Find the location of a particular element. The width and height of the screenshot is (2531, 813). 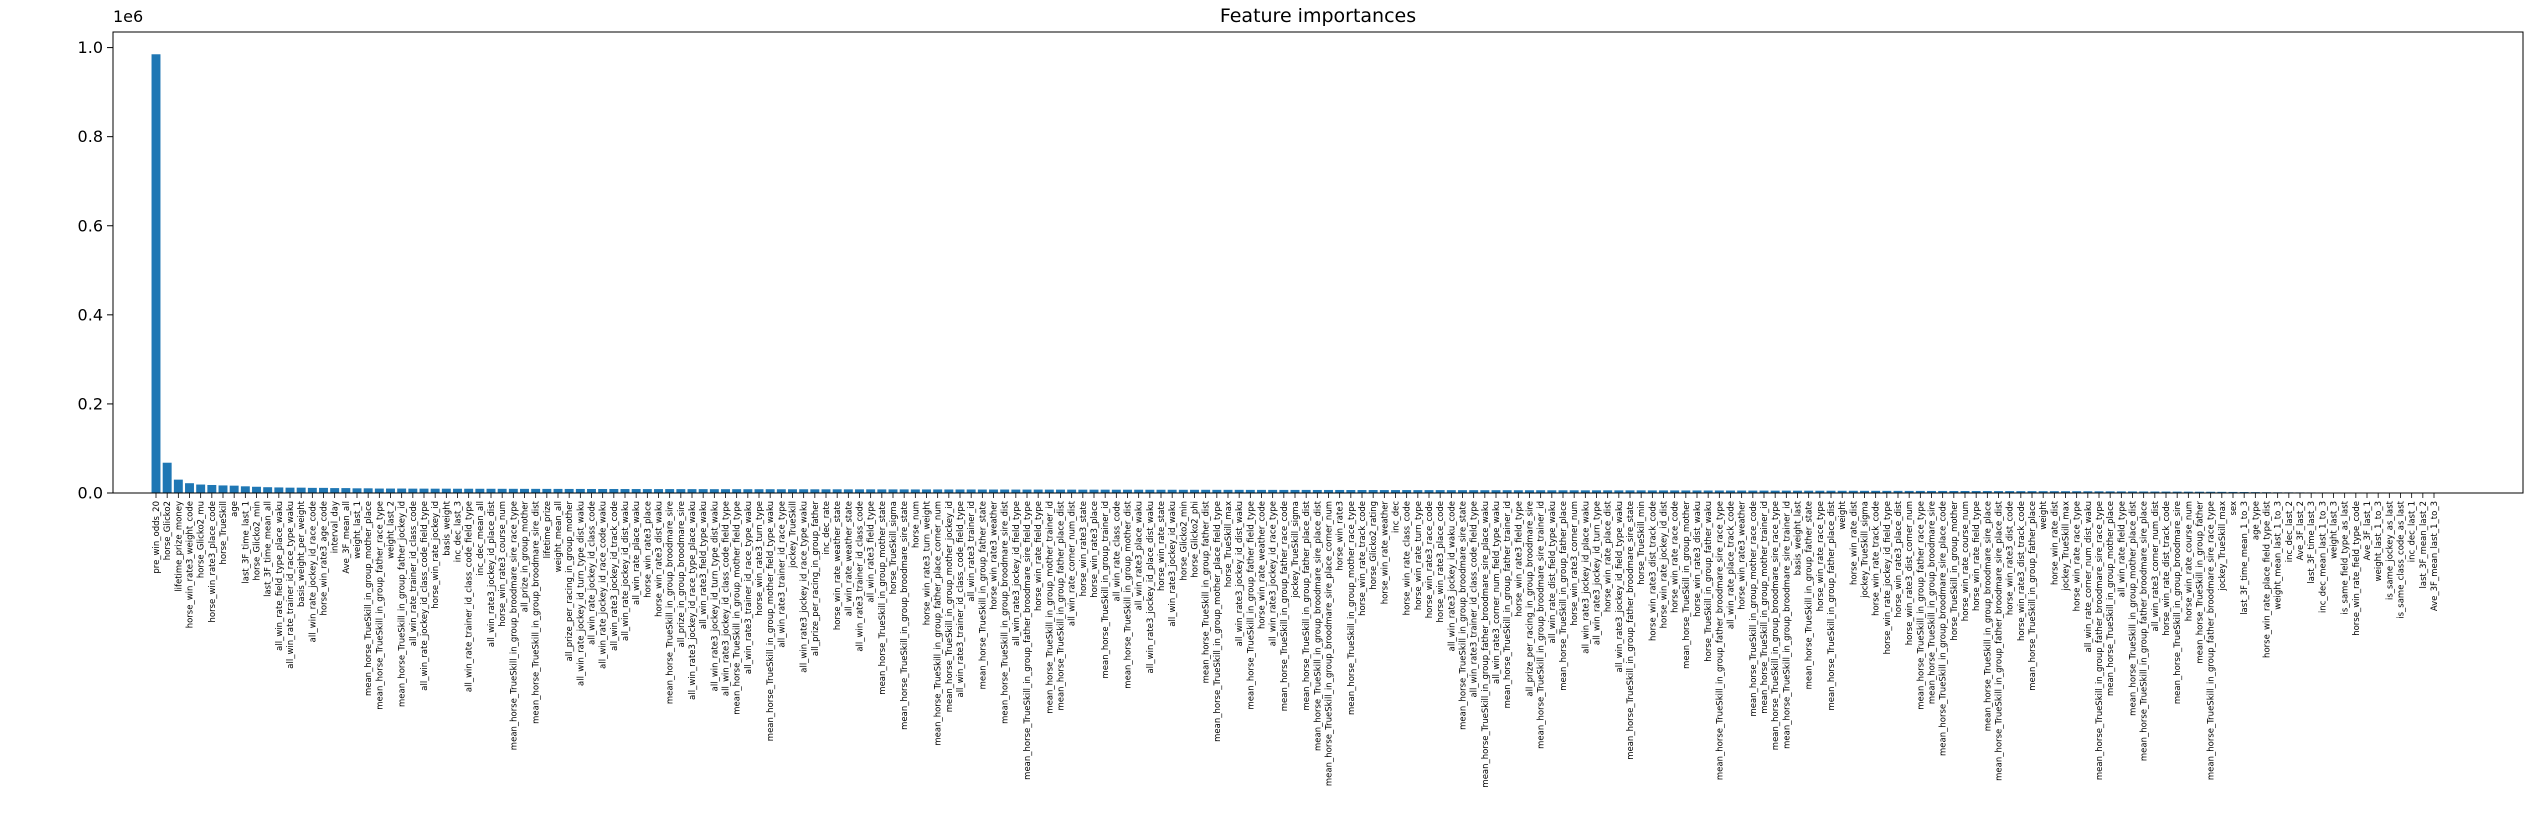

x-tick-label: horse_win_rate_jockey_id_dist is located at coordinates (1665, 564).